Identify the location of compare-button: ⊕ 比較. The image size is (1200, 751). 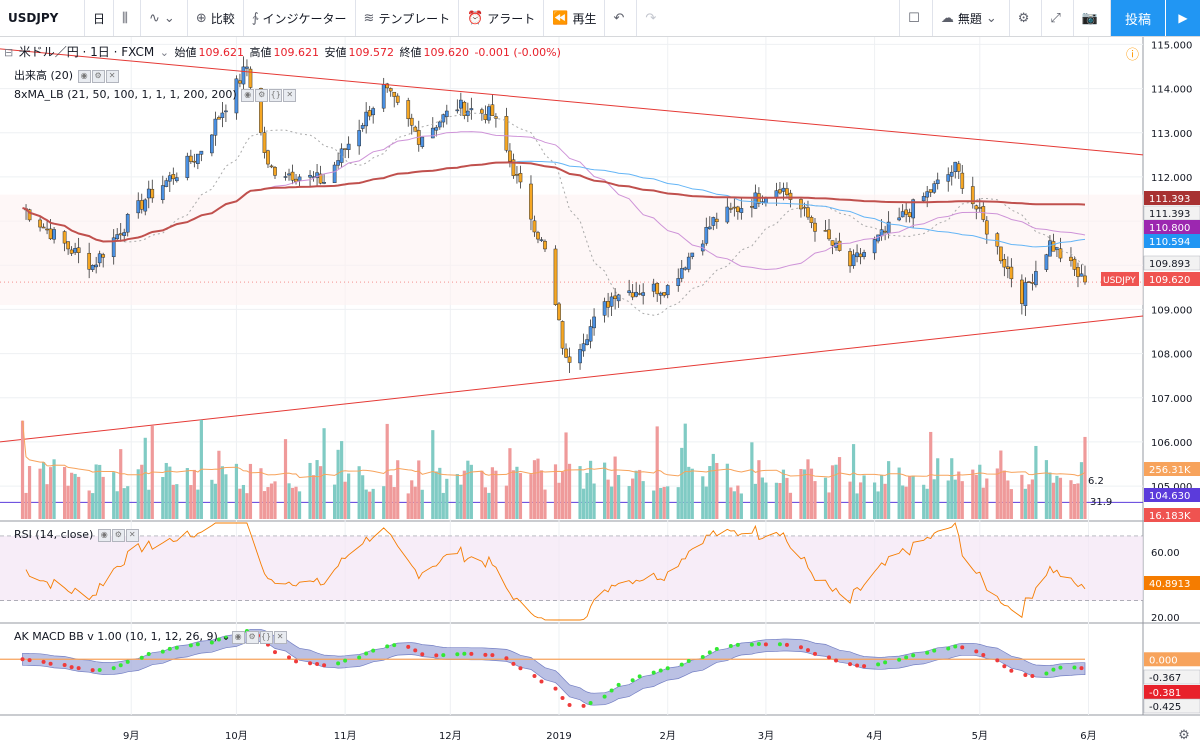
(216, 18).